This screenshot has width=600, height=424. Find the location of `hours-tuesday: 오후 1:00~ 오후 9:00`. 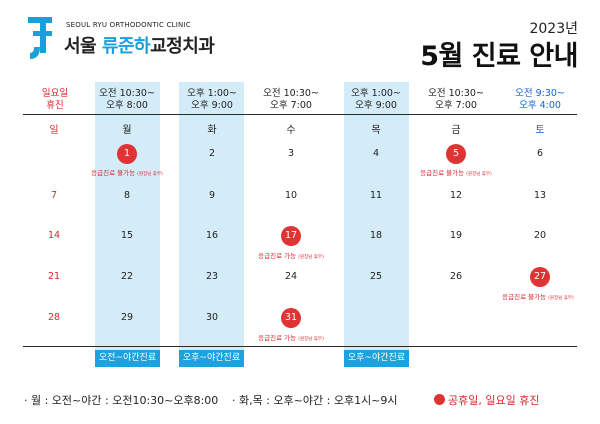

hours-tuesday: 오후 1:00~ 오후 9:00 is located at coordinates (212, 99).